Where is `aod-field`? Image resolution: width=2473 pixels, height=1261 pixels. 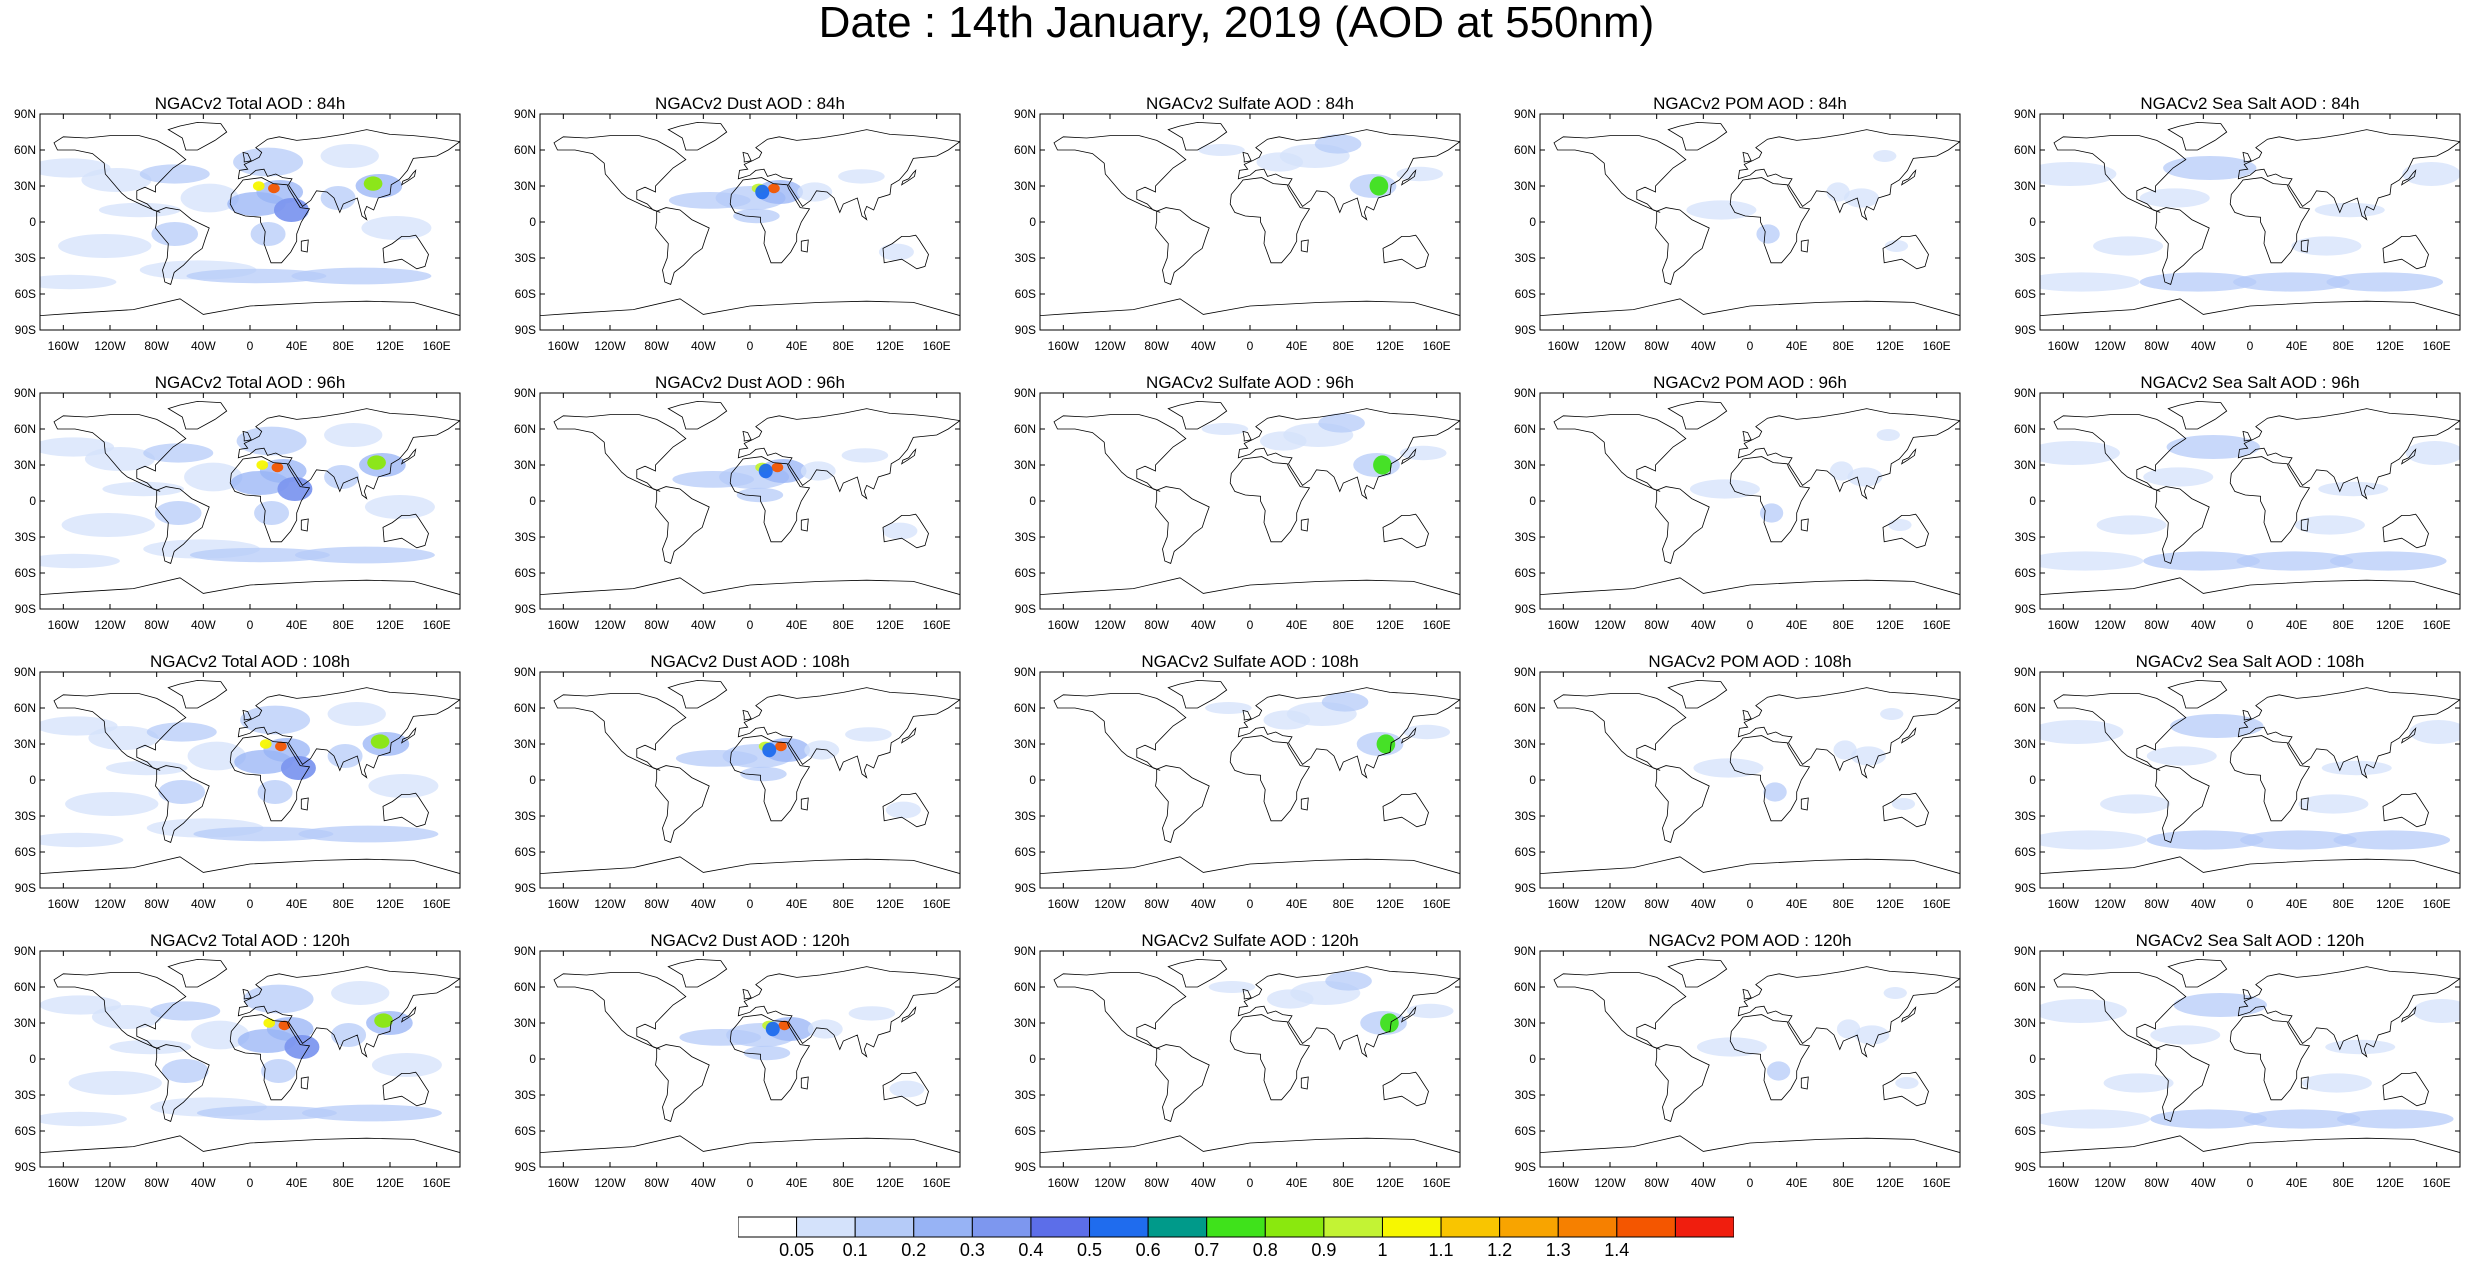
aod-field is located at coordinates (241, 1054).